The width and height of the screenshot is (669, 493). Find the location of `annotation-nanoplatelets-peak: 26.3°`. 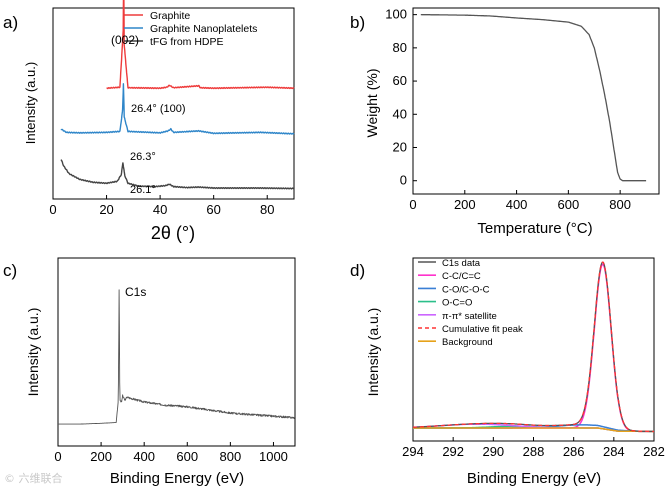

annotation-nanoplatelets-peak: 26.3° is located at coordinates (143, 157).